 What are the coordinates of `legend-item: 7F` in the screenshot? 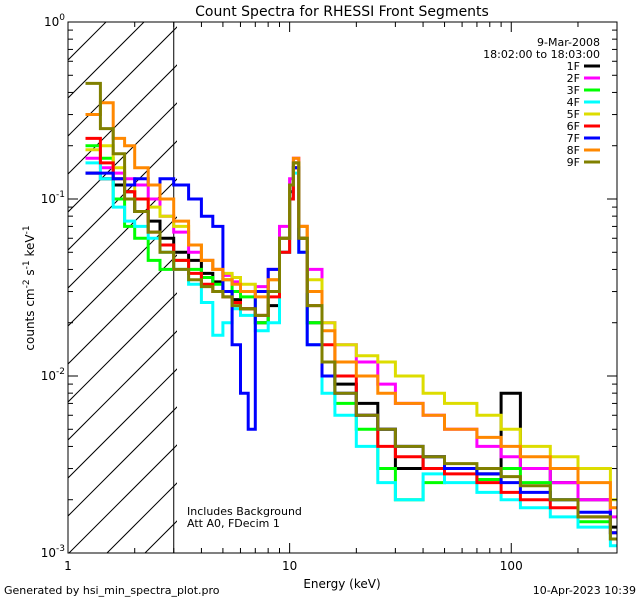 It's located at (583, 138).